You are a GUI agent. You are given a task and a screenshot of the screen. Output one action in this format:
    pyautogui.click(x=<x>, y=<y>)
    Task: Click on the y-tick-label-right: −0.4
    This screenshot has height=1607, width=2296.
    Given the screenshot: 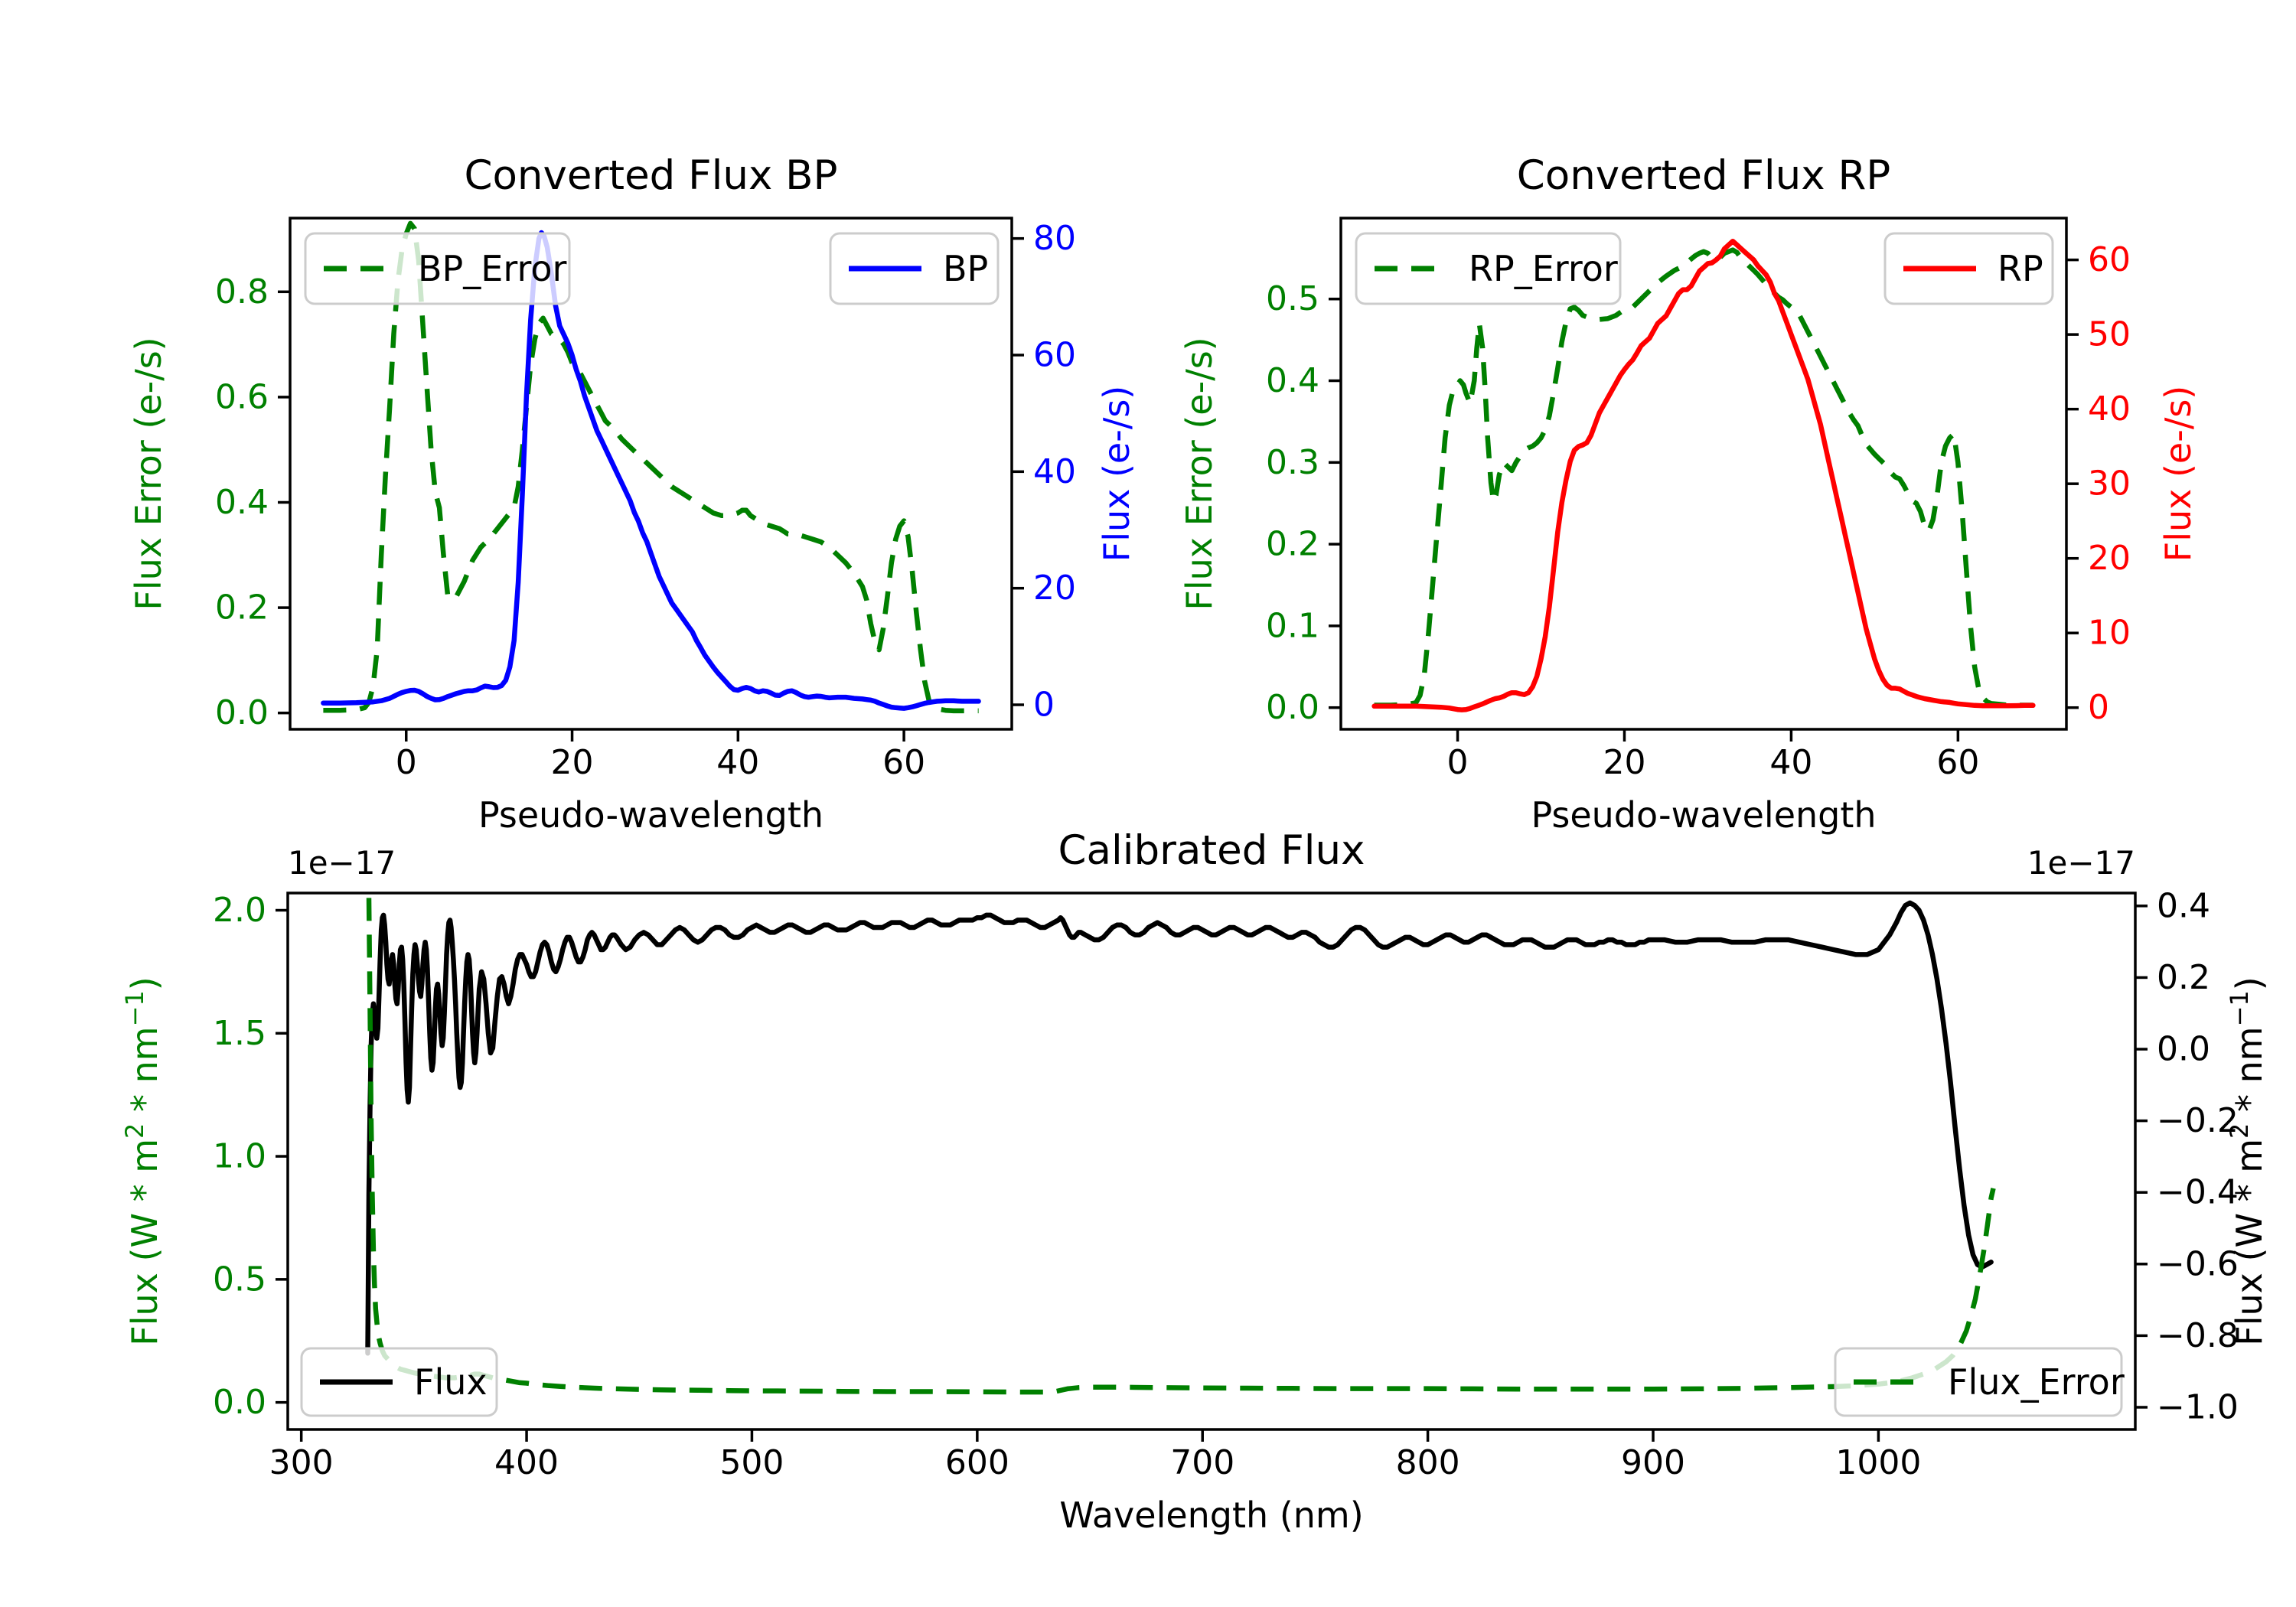 What is the action you would take?
    pyautogui.click(x=2198, y=1192)
    